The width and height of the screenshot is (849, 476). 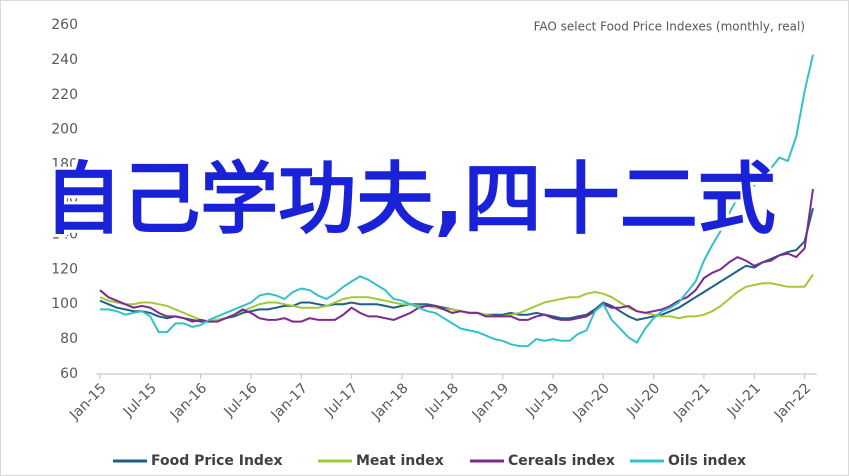 I want to click on legend-label: Food Price Index, so click(x=216, y=461).